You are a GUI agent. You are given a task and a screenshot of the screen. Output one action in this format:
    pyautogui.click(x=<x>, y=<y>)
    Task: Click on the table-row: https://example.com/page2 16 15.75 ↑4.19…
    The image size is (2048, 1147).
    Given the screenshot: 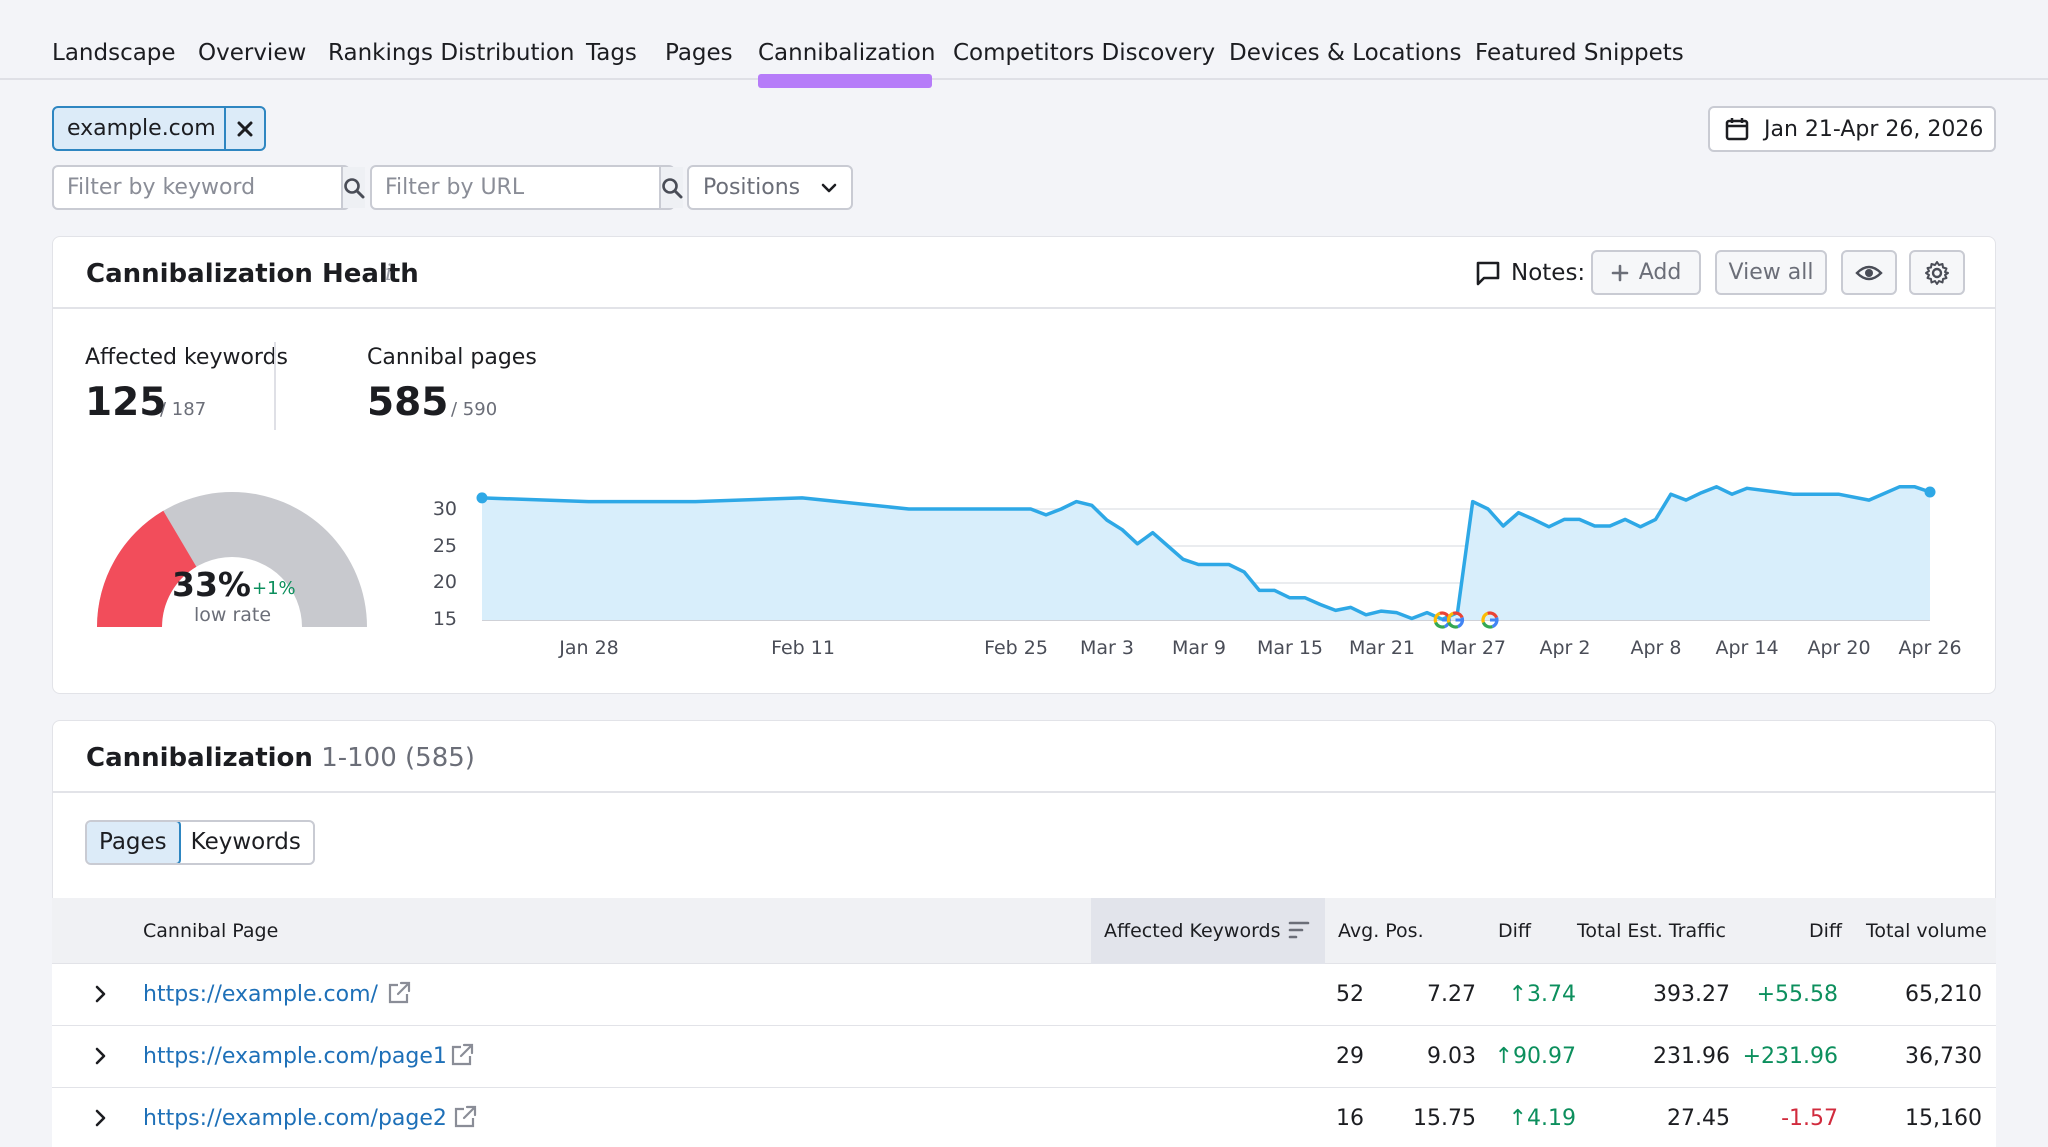 What is the action you would take?
    pyautogui.click(x=1024, y=1117)
    